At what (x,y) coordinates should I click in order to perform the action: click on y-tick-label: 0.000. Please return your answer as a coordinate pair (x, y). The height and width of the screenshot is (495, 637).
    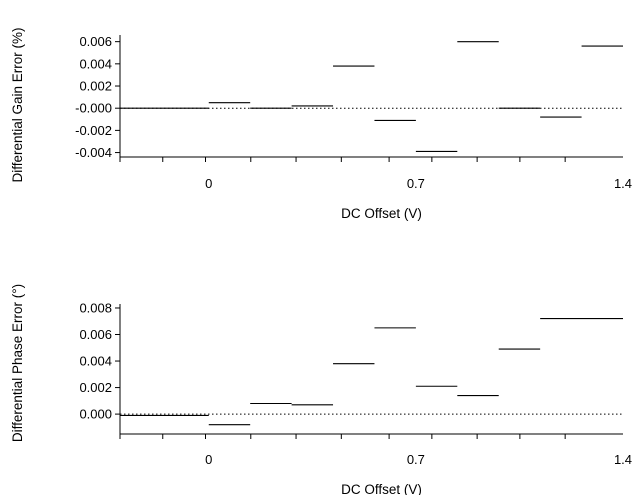
    Looking at the image, I should click on (95, 414).